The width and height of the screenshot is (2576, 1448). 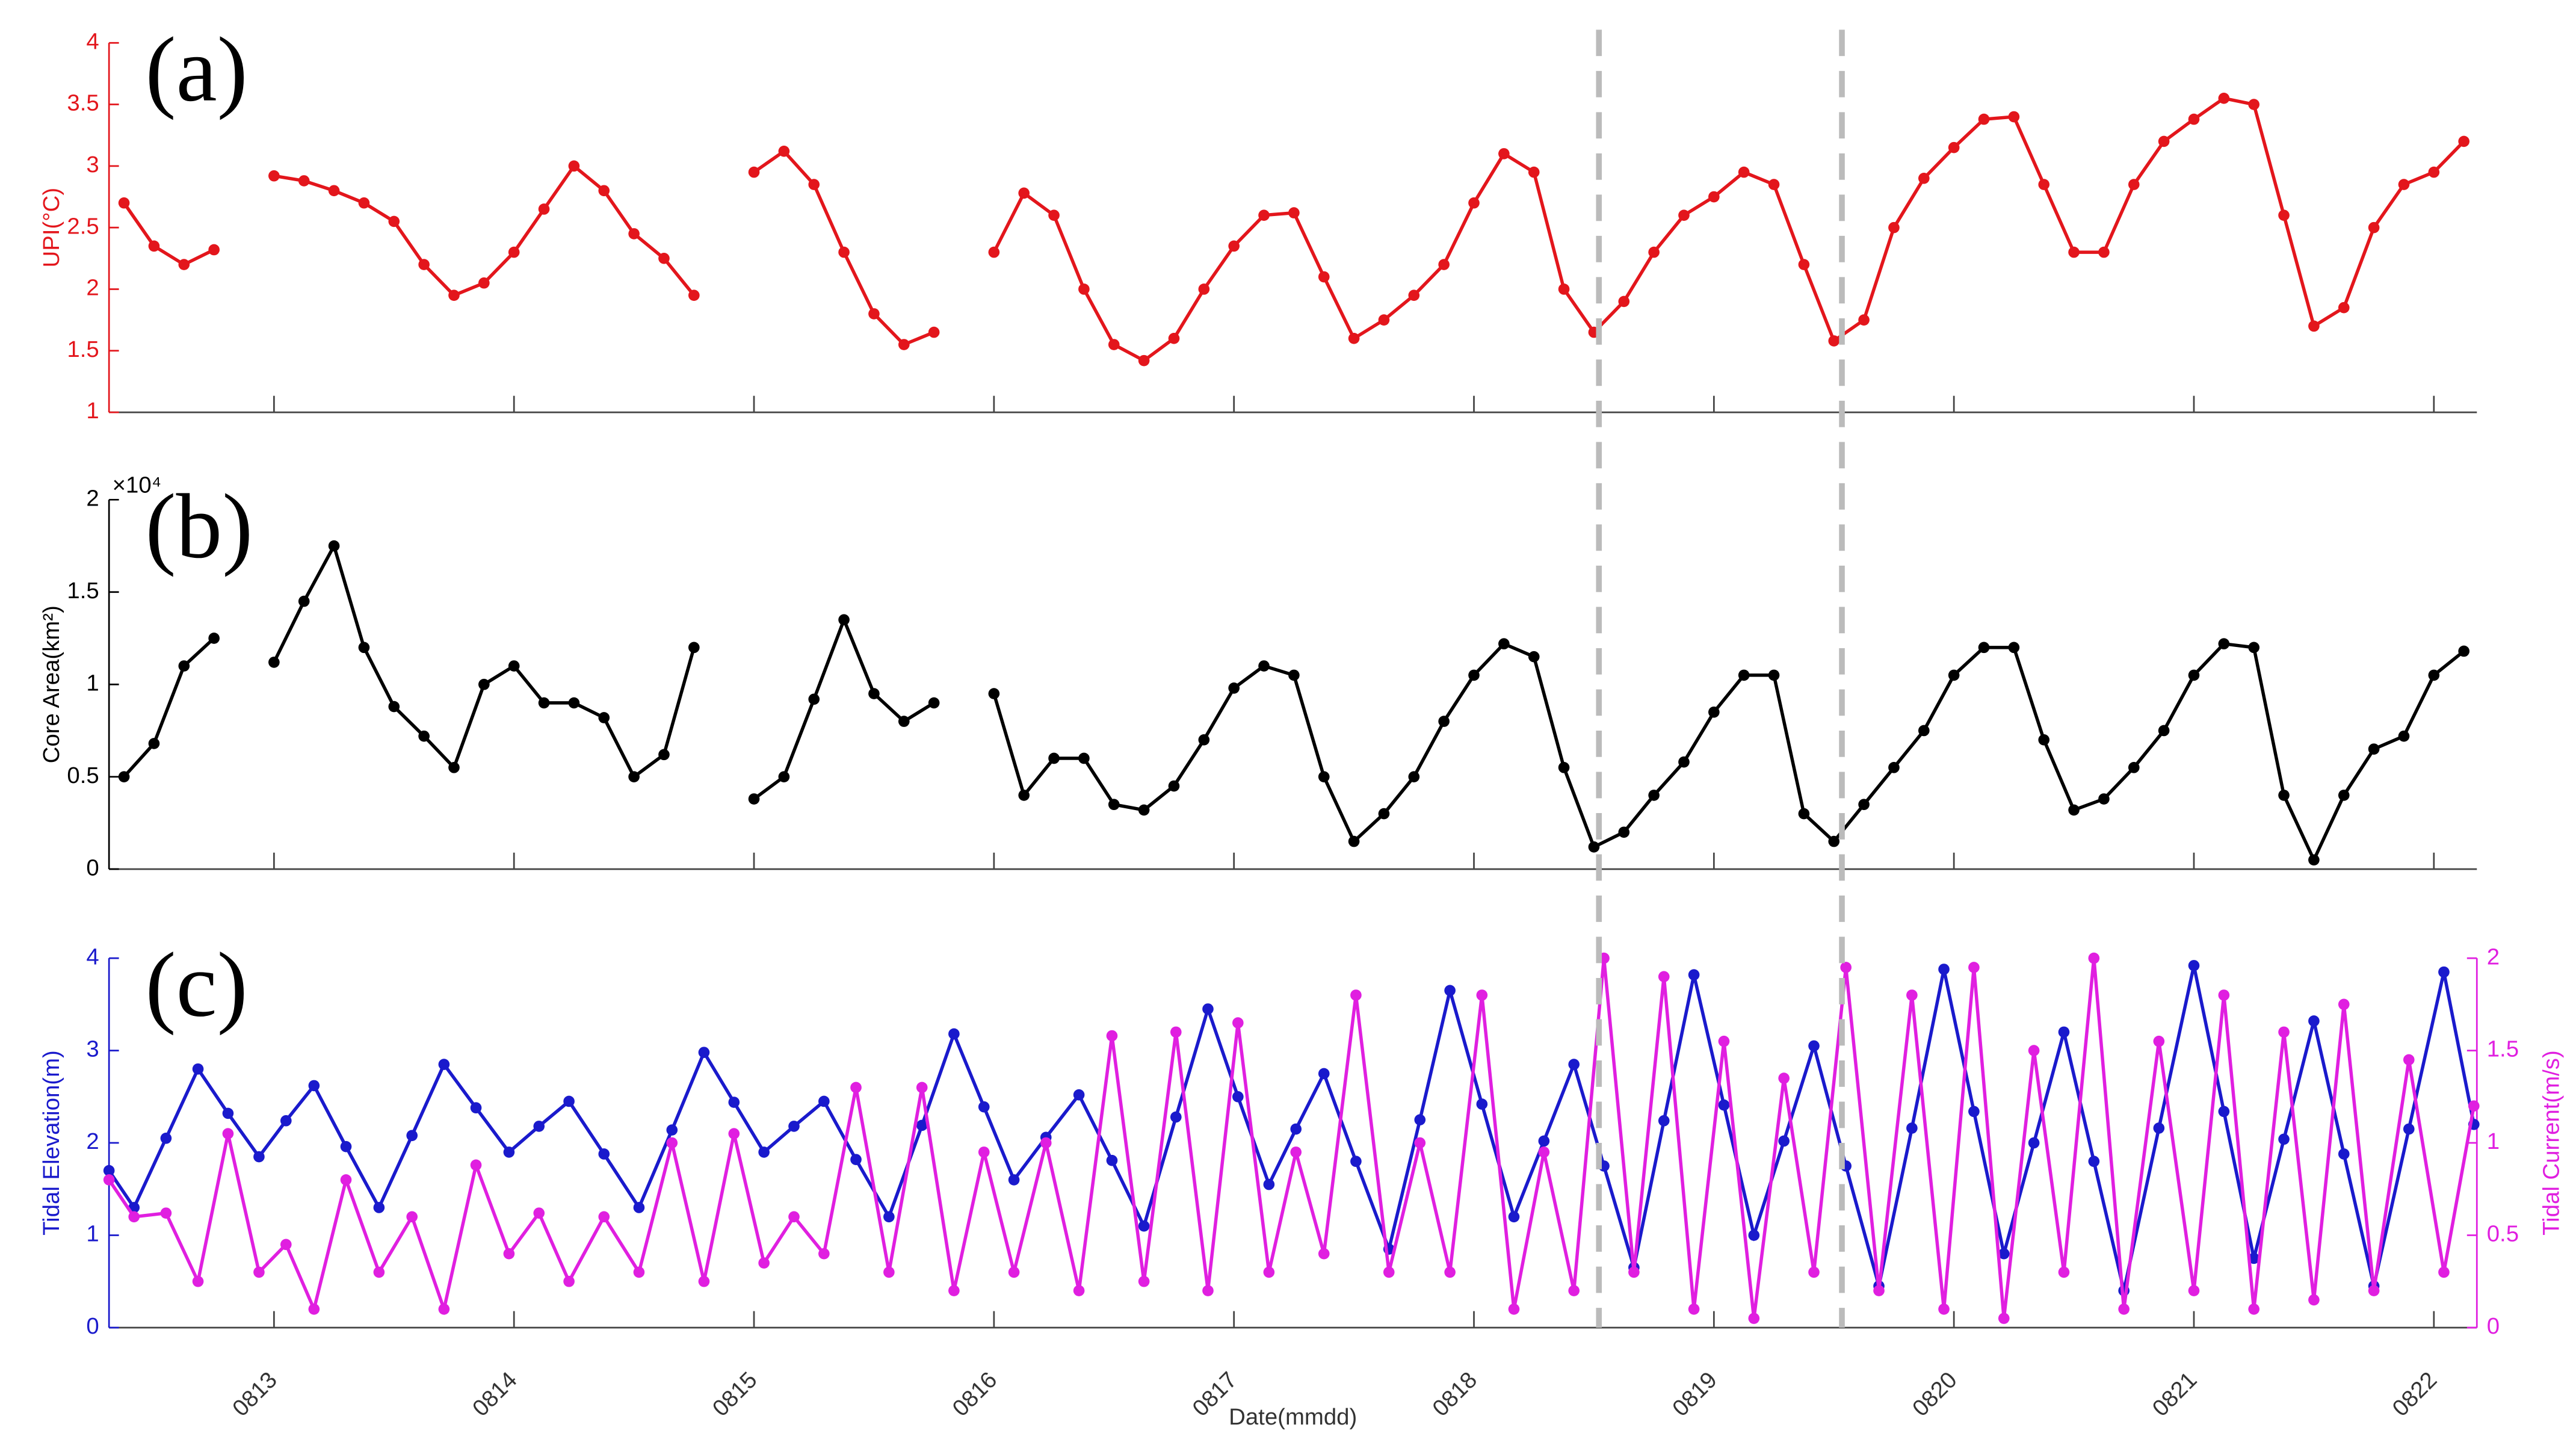 I want to click on x-tick-label: 0814, so click(x=495, y=1394).